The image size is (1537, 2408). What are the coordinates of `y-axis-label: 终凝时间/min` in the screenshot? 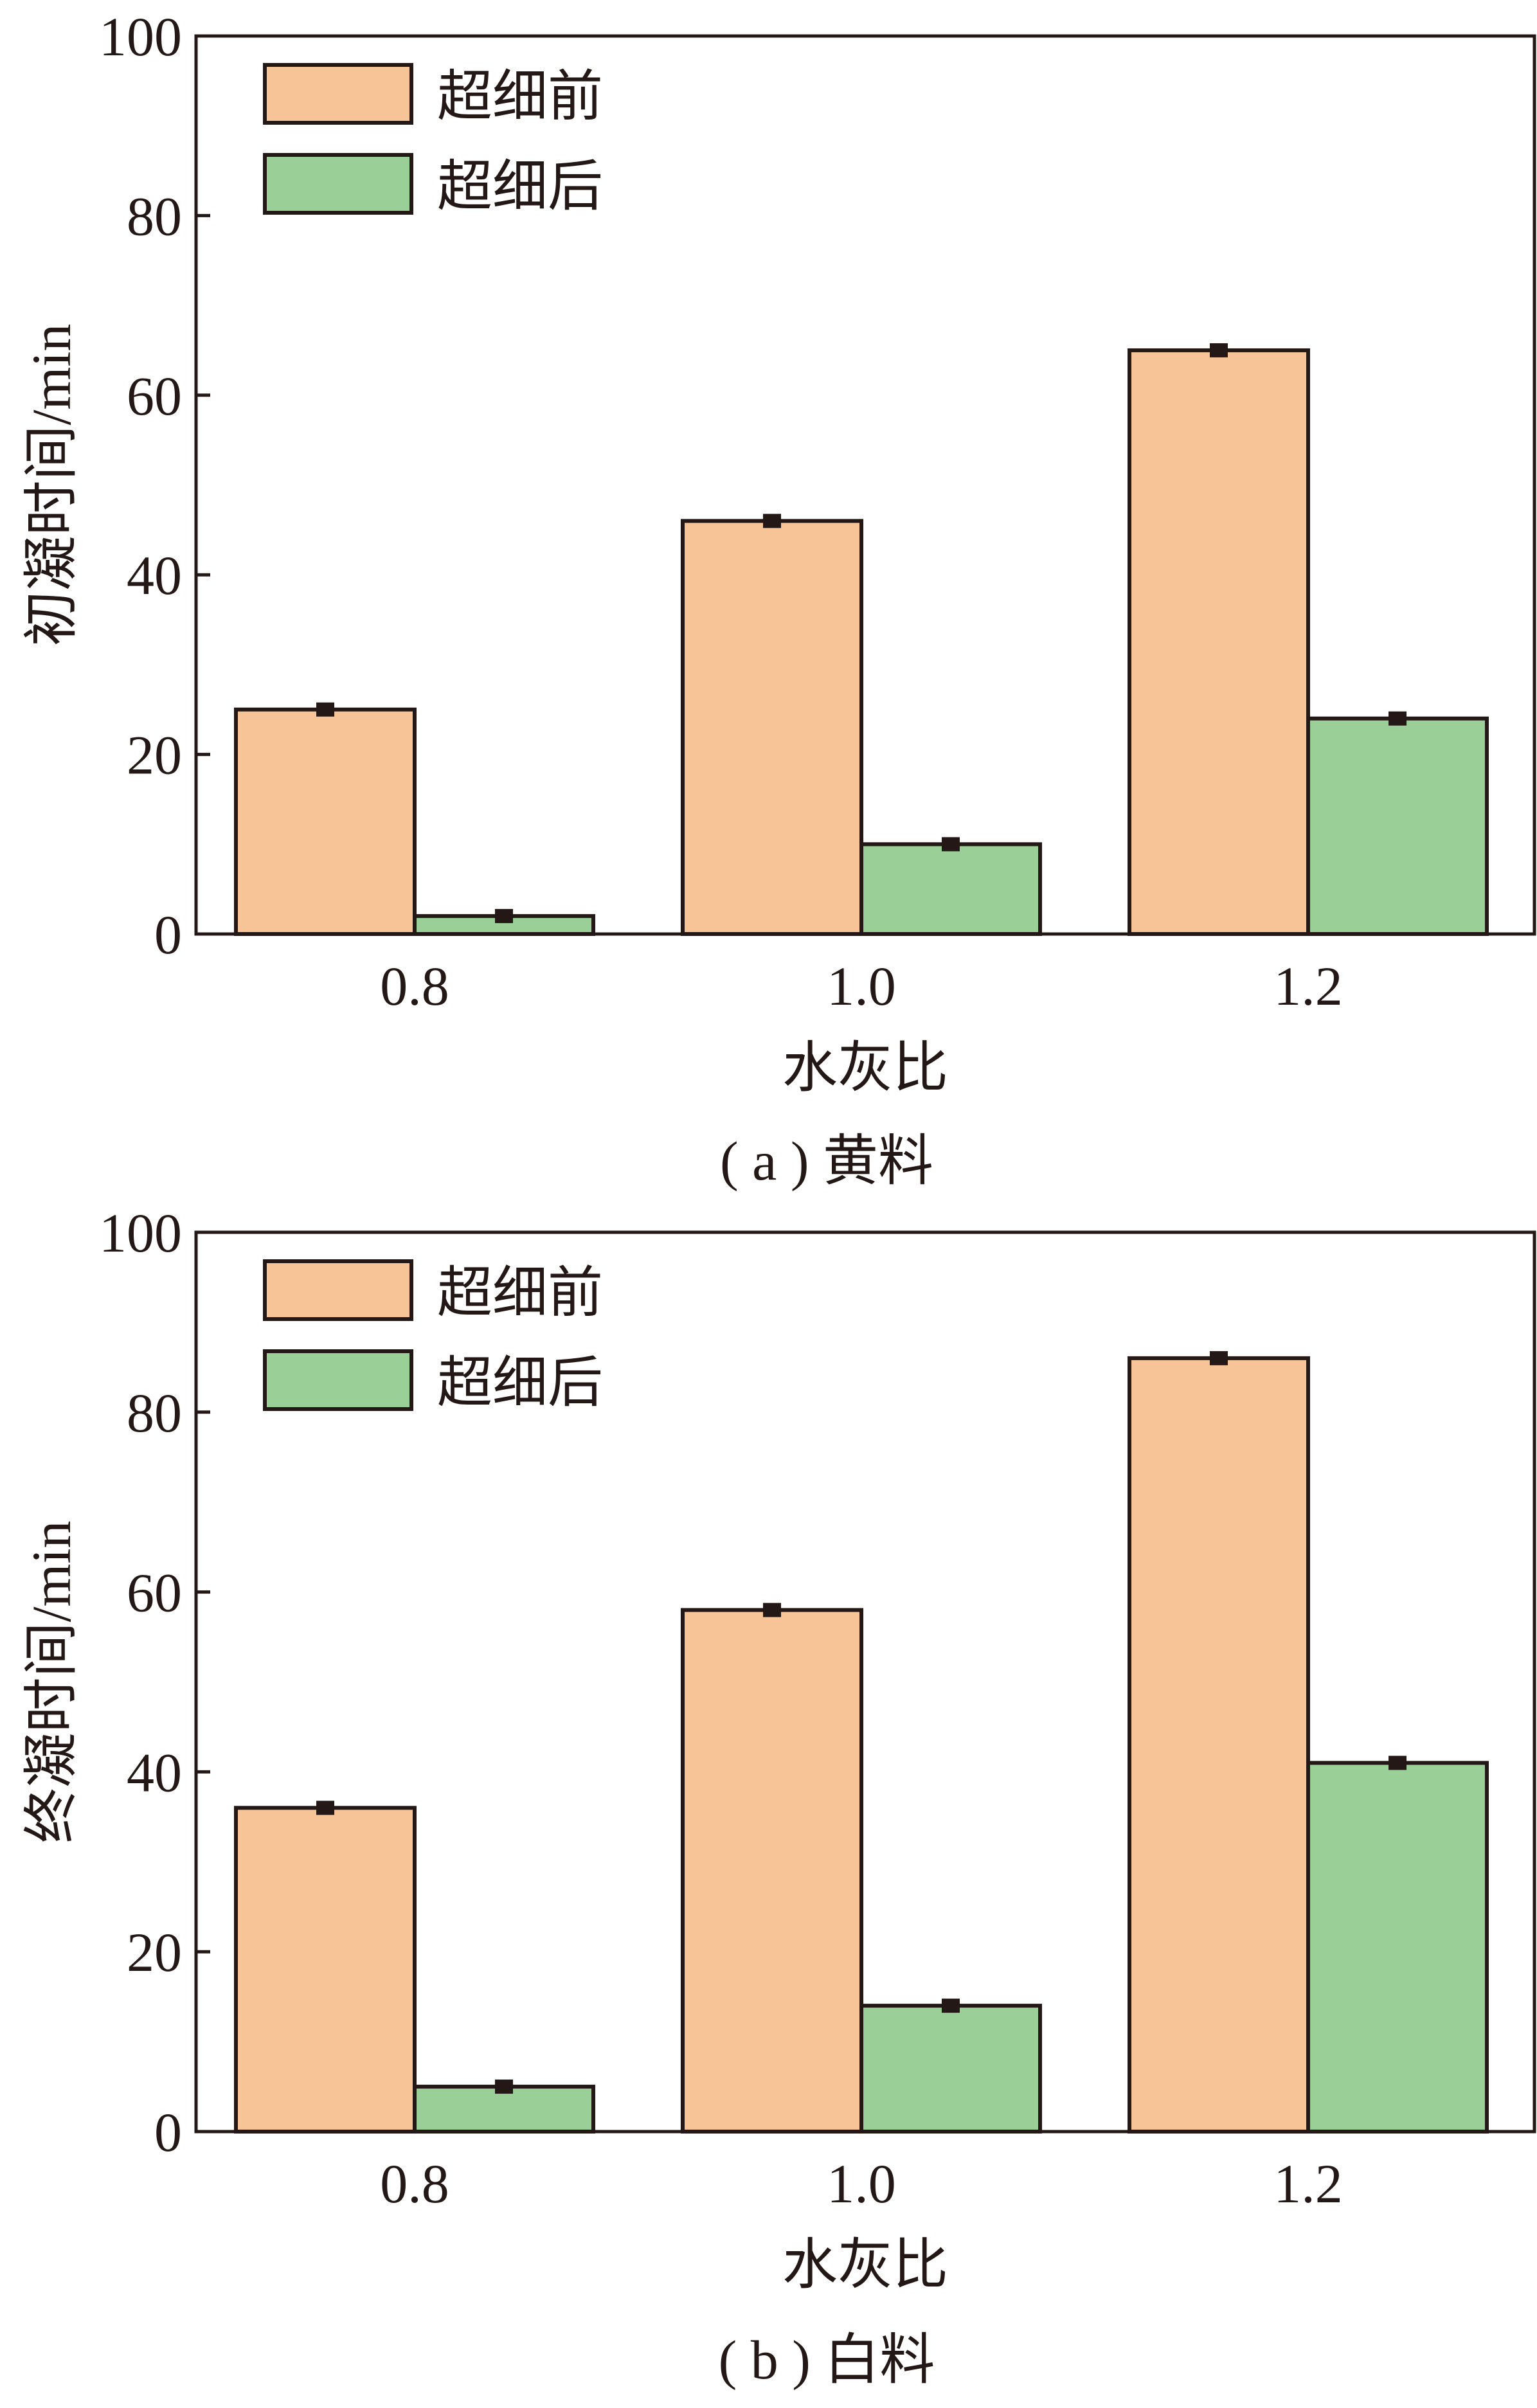 It's located at (51, 1682).